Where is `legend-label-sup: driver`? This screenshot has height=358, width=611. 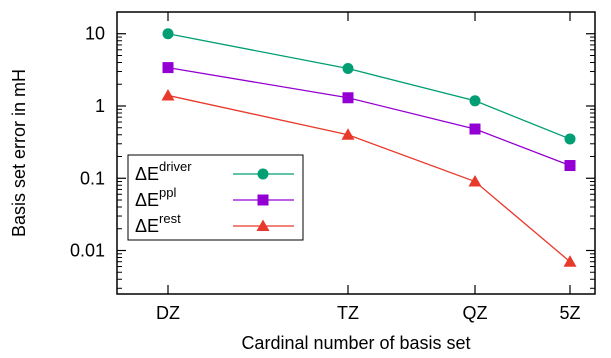 legend-label-sup: driver is located at coordinates (175, 166).